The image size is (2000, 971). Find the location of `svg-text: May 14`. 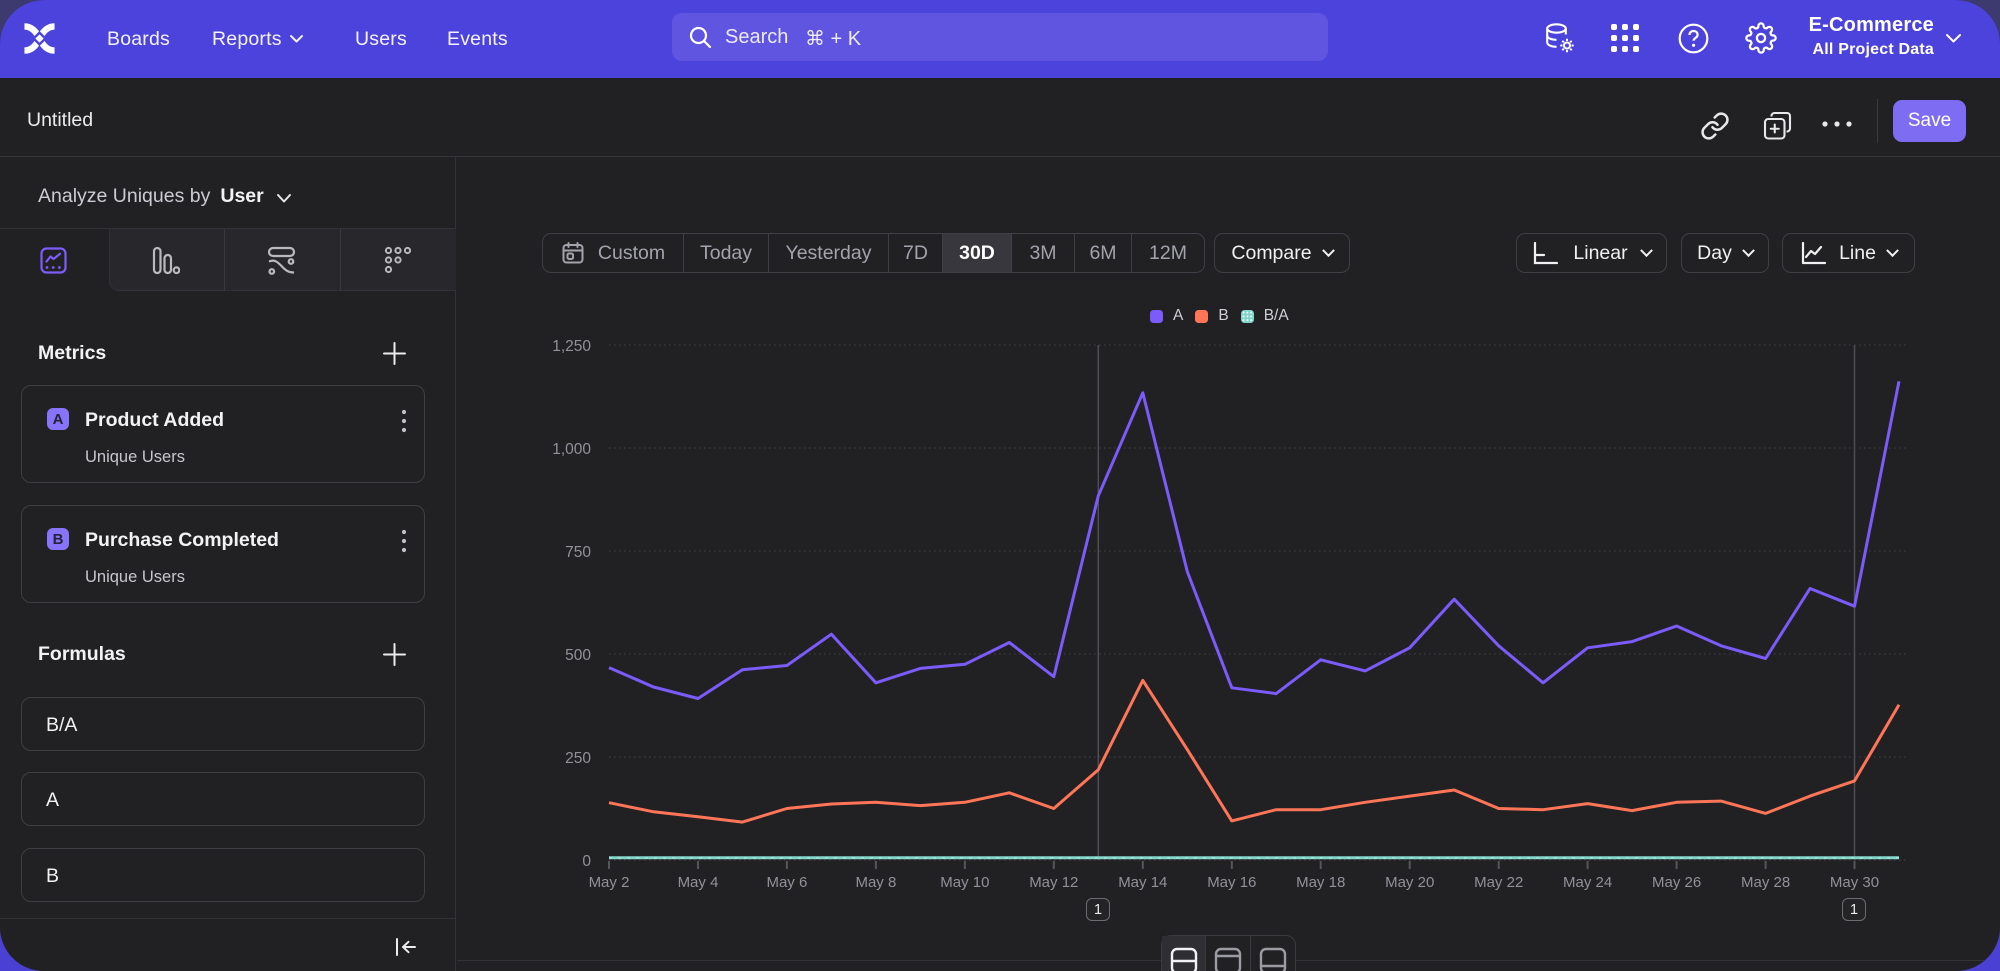

svg-text: May 14 is located at coordinates (1142, 882).